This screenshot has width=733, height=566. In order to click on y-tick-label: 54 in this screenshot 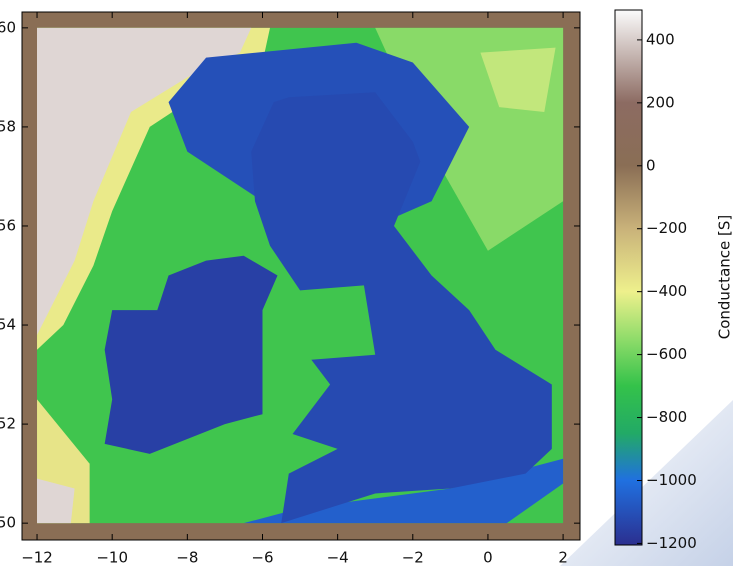, I will do `click(8, 325)`.